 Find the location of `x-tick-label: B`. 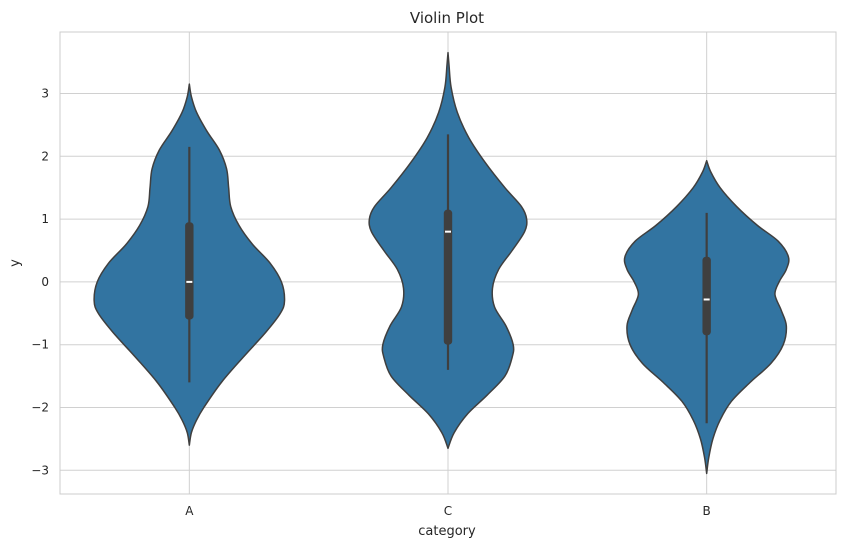

x-tick-label: B is located at coordinates (707, 511).